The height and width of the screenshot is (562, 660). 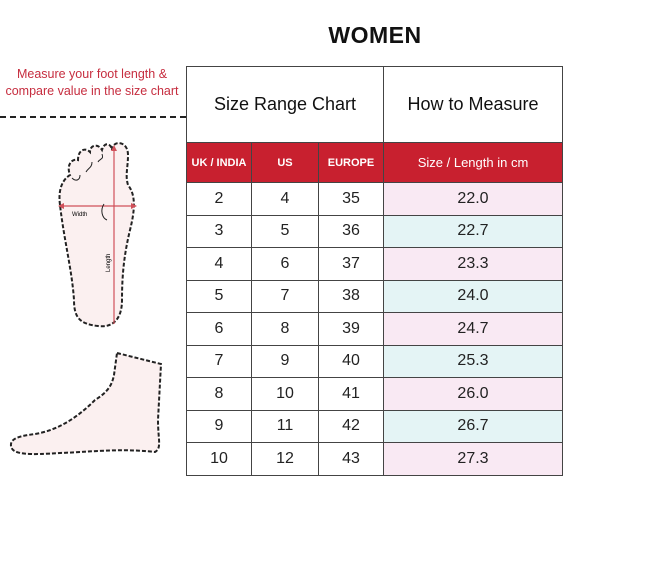 What do you see at coordinates (351, 426) in the screenshot?
I see `europe-size: 42` at bounding box center [351, 426].